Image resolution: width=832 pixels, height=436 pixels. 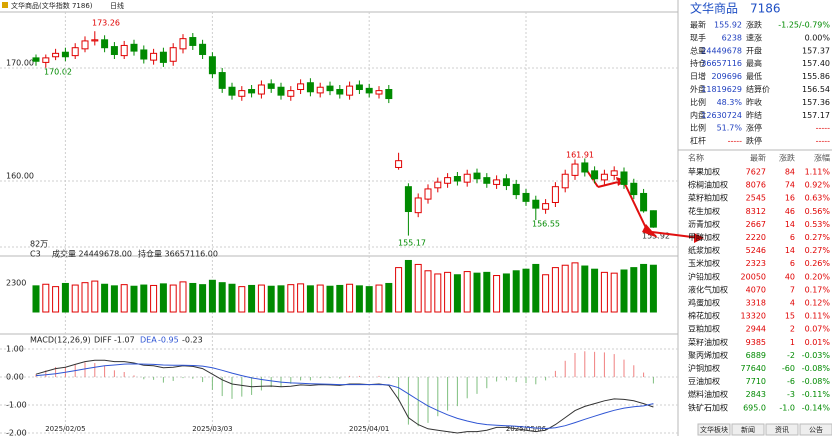 What do you see at coordinates (816, 394) in the screenshot?
I see `table-value: -0.11%` at bounding box center [816, 394].